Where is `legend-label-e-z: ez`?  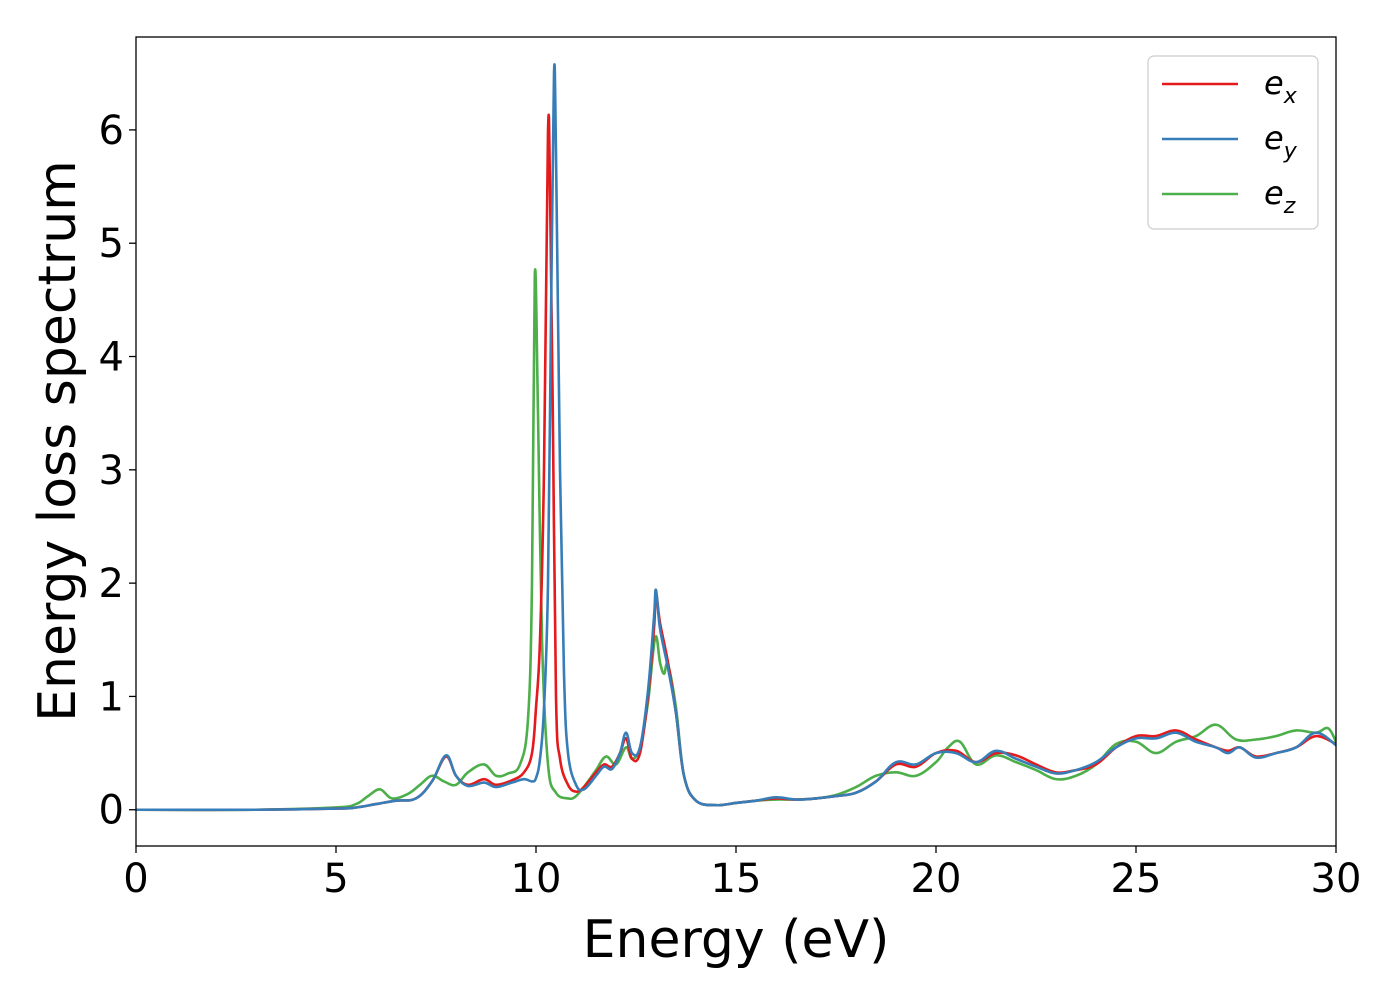 legend-label-e-z: ez is located at coordinates (1280, 196).